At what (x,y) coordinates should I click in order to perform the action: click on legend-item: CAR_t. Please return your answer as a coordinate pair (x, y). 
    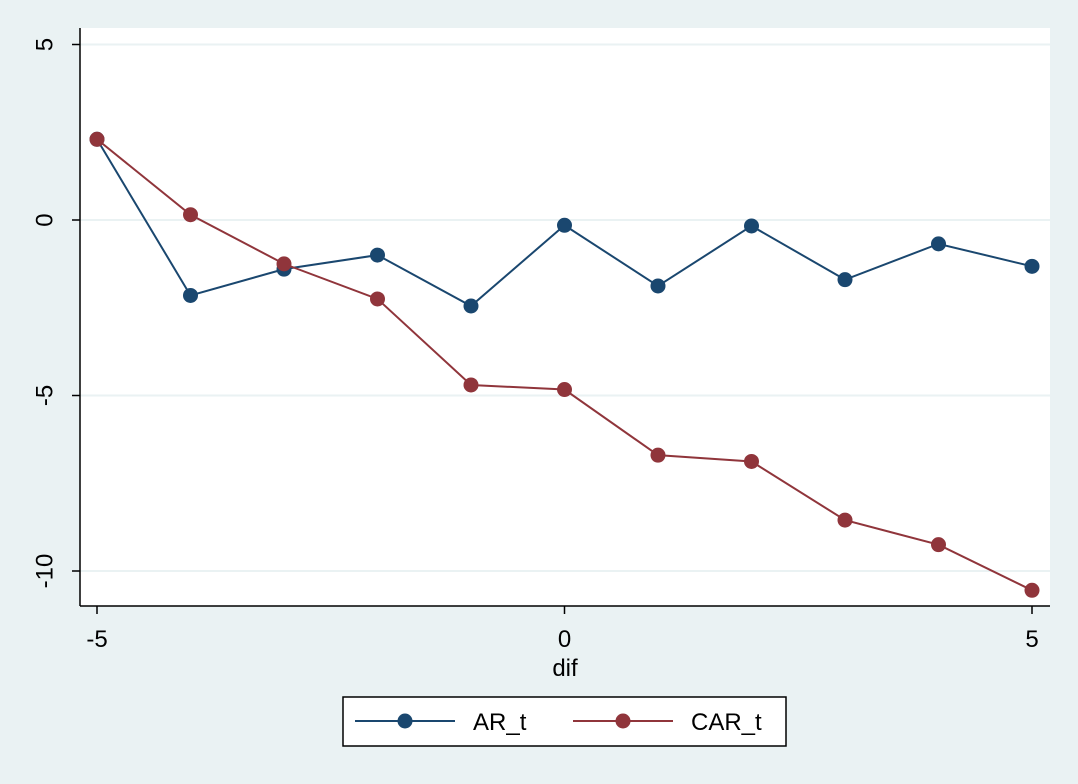
    Looking at the image, I should click on (667, 722).